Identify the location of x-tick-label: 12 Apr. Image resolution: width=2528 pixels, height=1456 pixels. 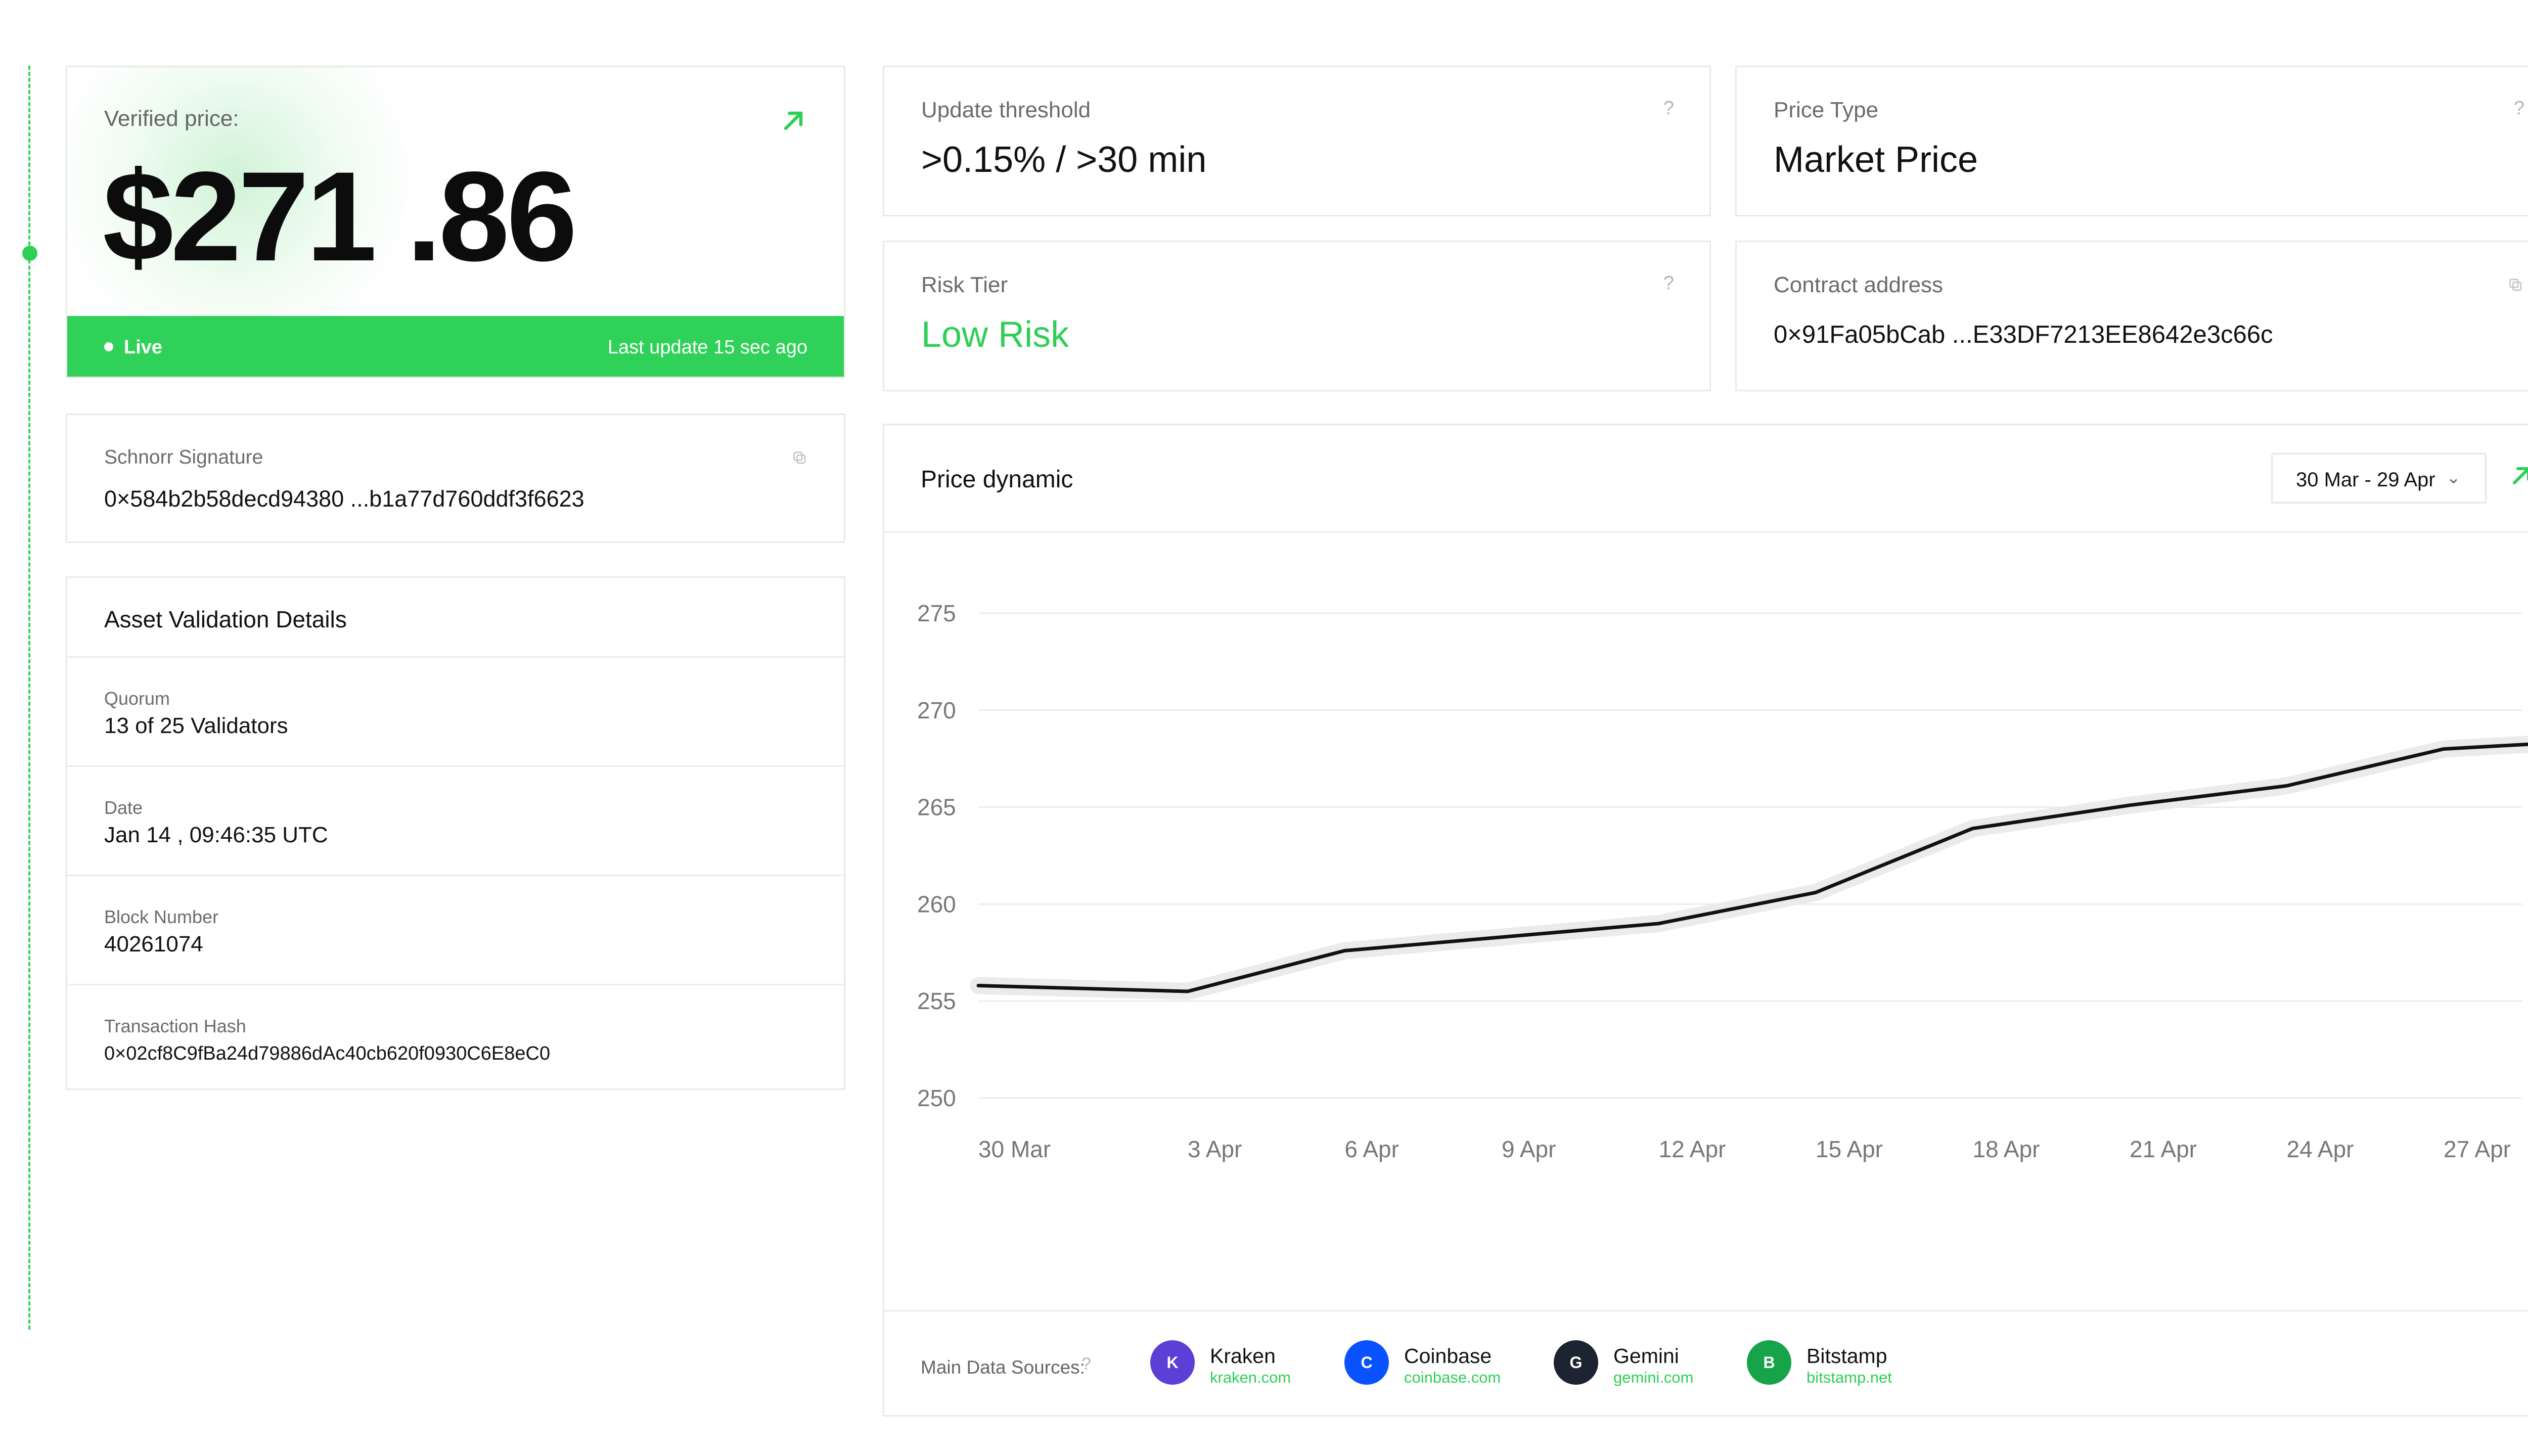
(1693, 1149).